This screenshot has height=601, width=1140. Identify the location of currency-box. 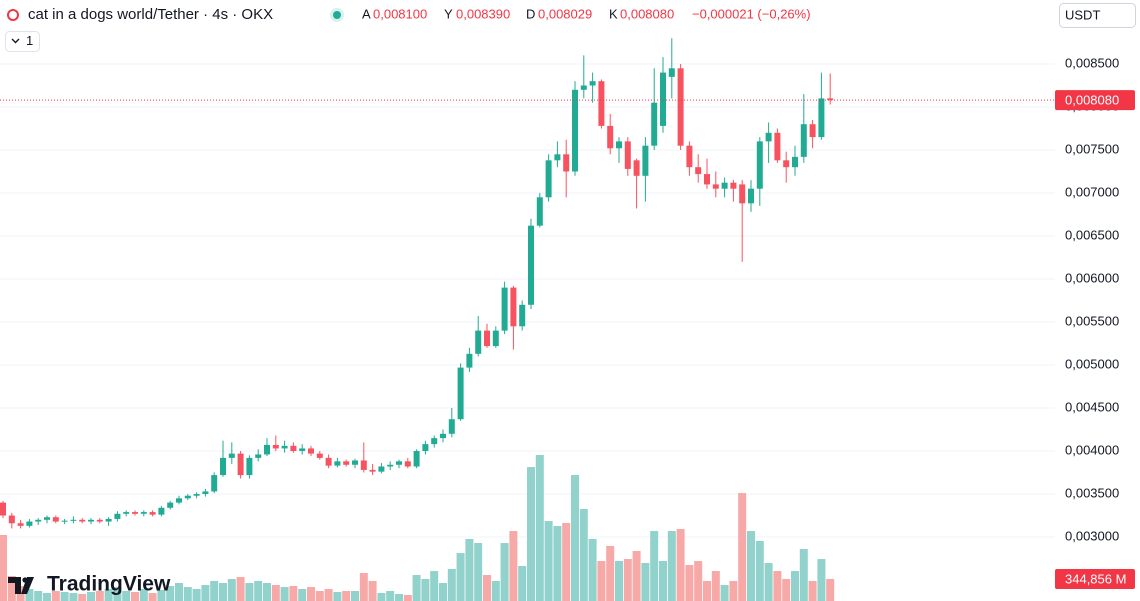
(1097, 15).